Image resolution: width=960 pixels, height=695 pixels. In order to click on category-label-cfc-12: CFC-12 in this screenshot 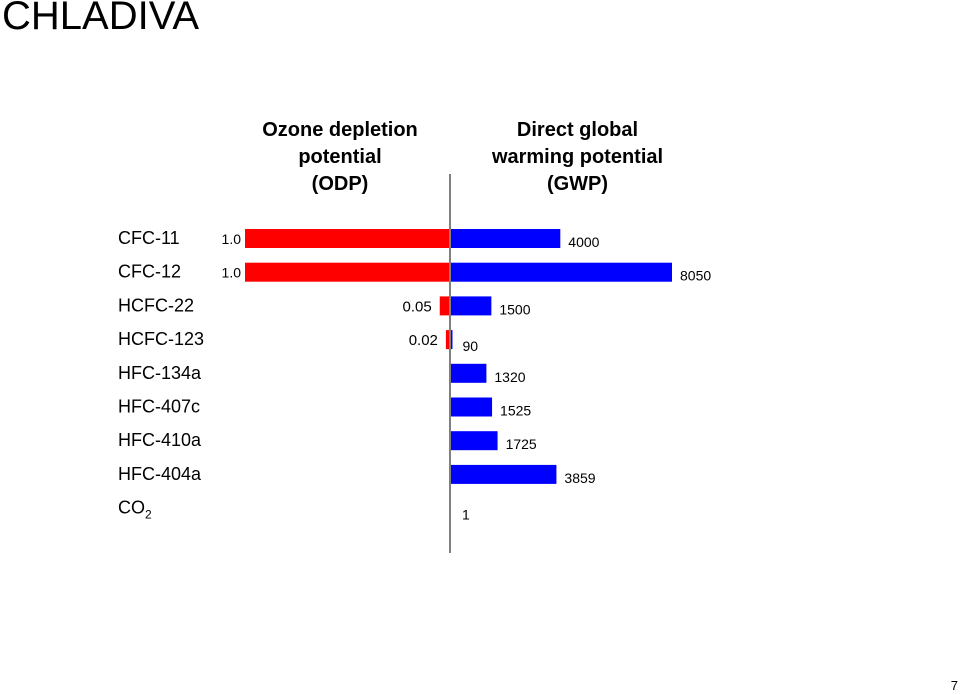, I will do `click(149, 272)`.